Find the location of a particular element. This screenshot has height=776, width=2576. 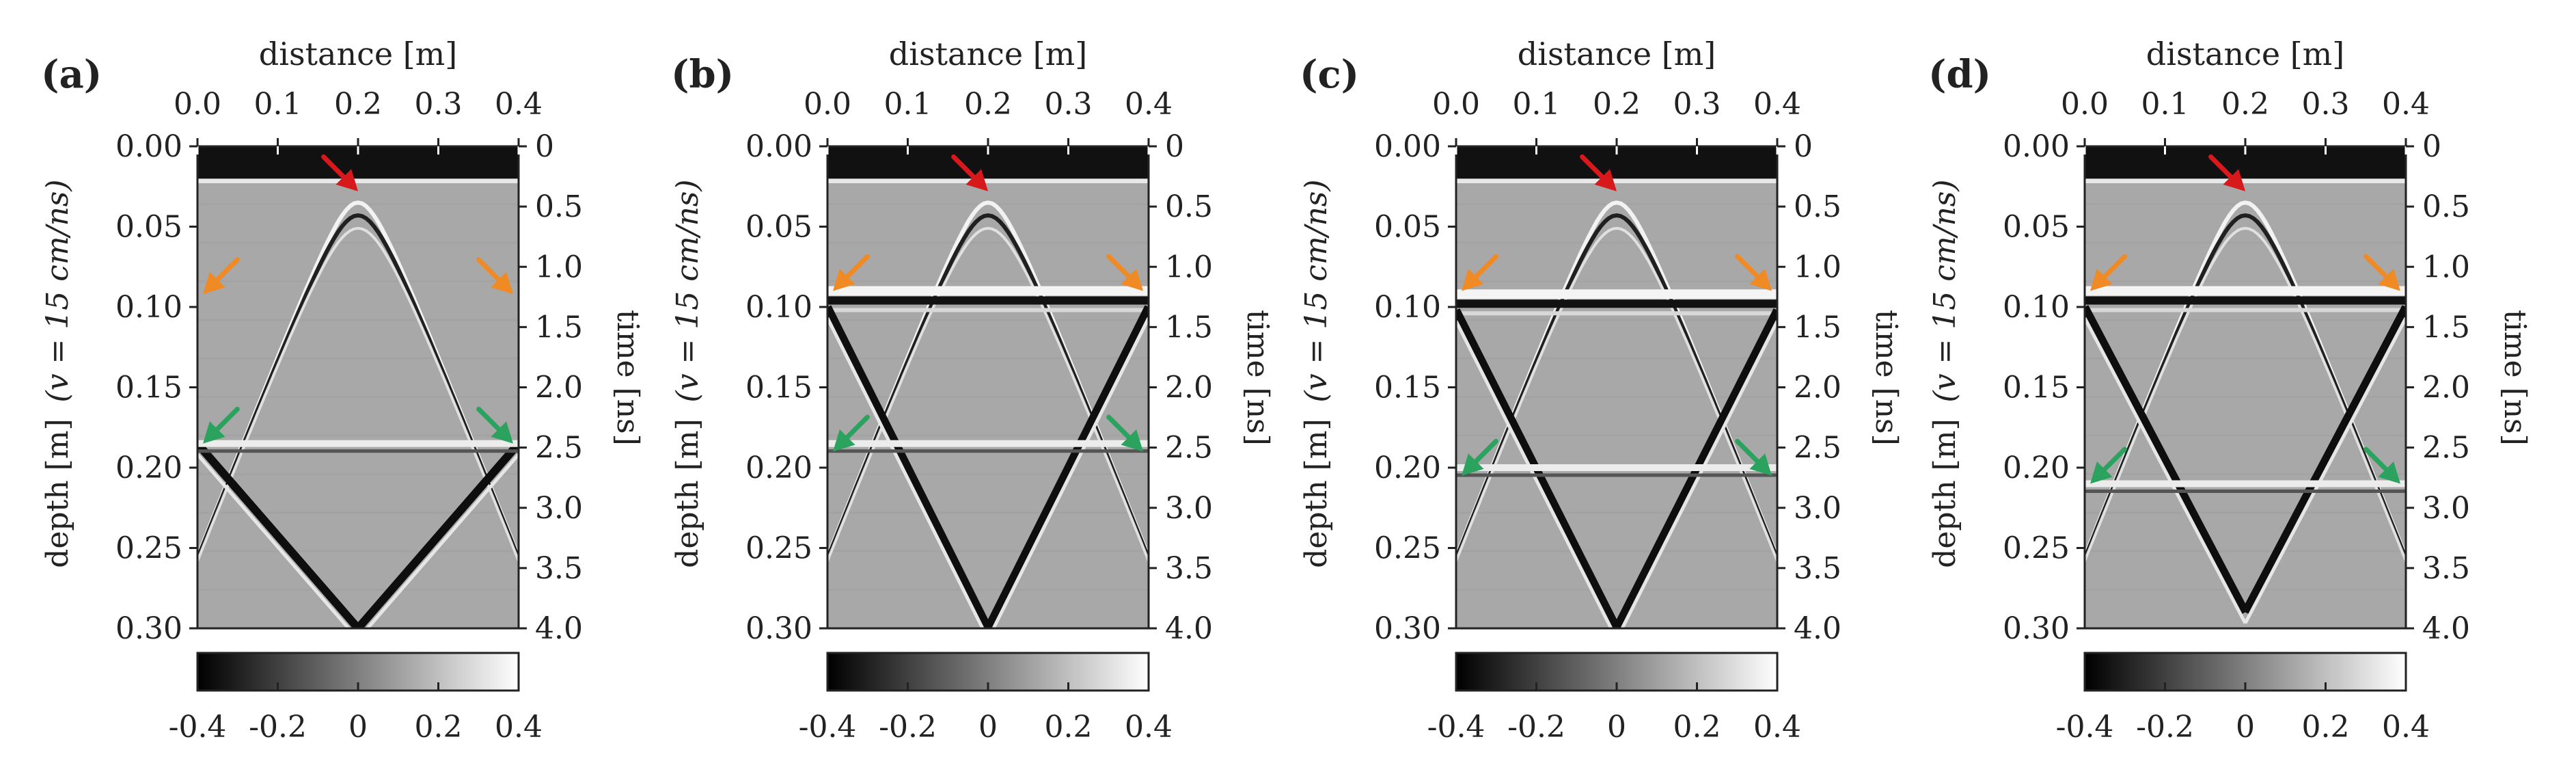

y-tick-label: 0.00 is located at coordinates (2036, 146).